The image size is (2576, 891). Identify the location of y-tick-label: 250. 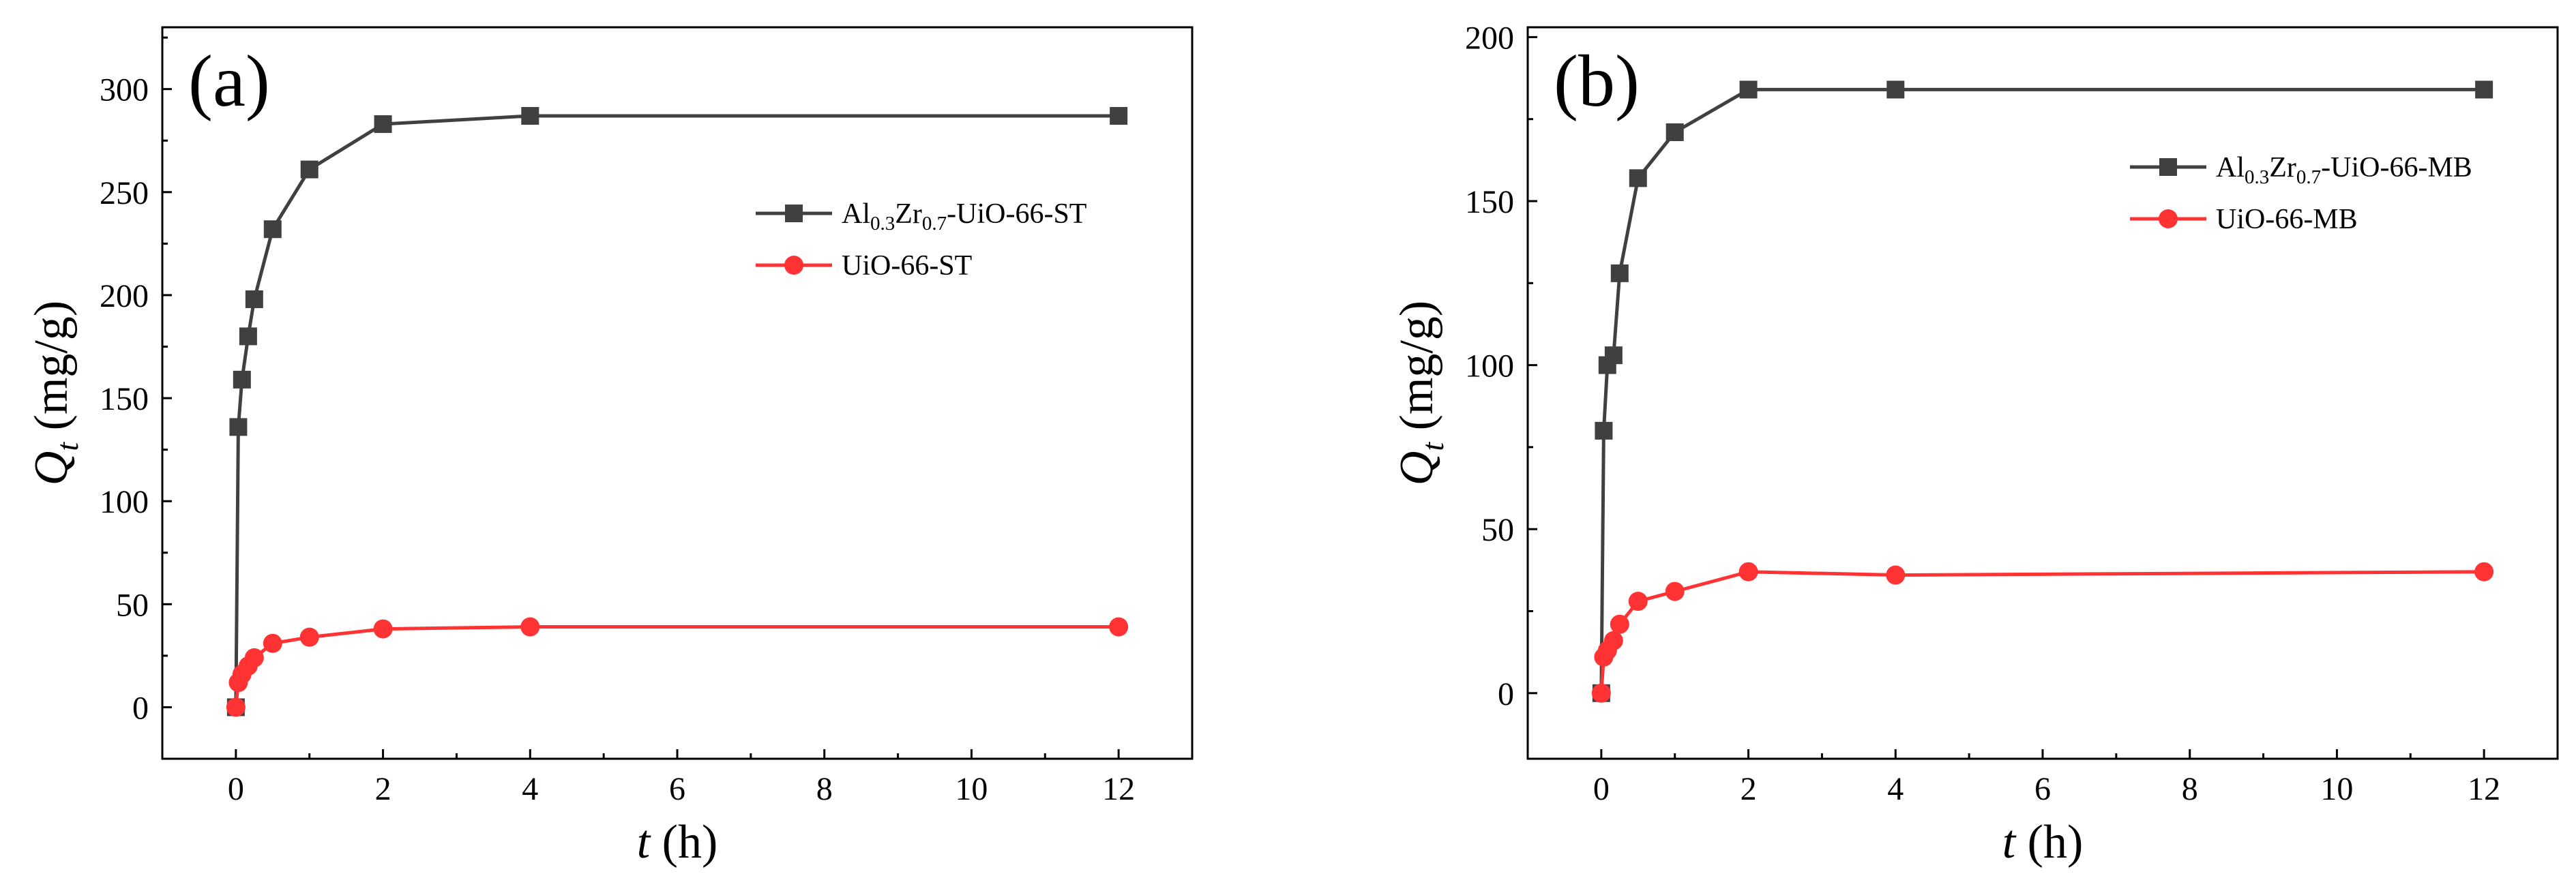
(124, 193).